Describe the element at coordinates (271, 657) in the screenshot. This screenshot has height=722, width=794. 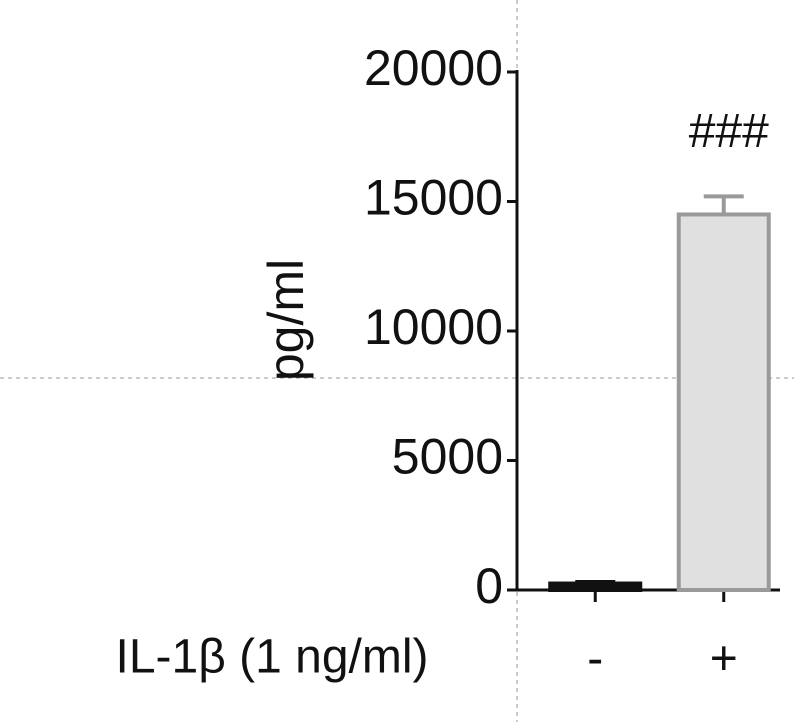
I see `x-axis-label: IL-1β (1 ng/ml)` at that location.